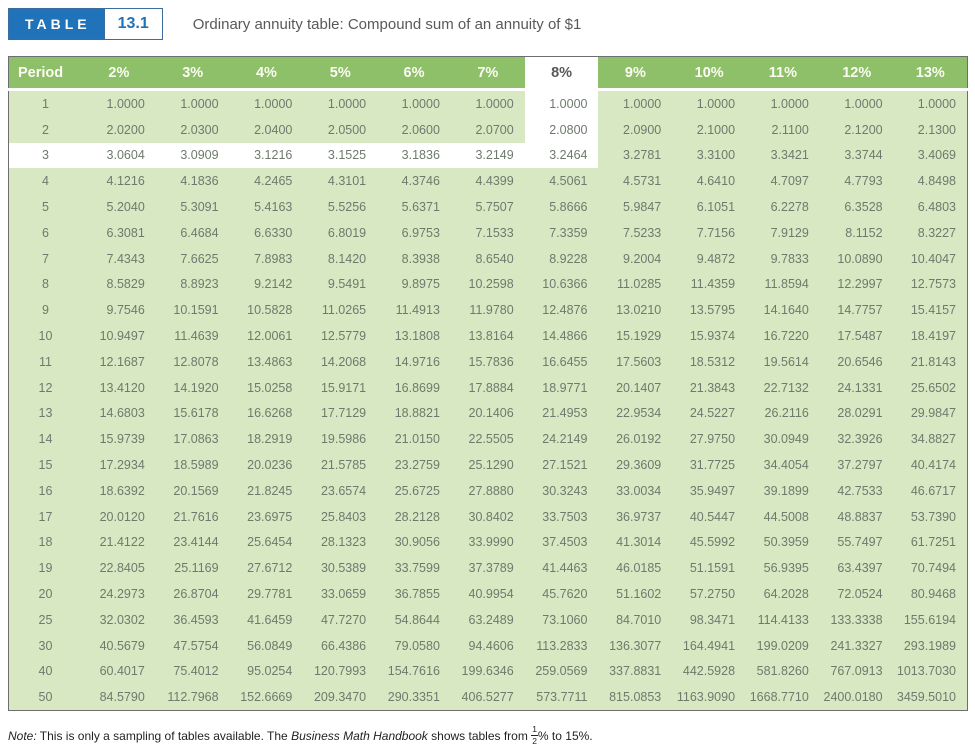 Image resolution: width=975 pixels, height=754 pixels. I want to click on value-cell: 23.2759, so click(414, 465).